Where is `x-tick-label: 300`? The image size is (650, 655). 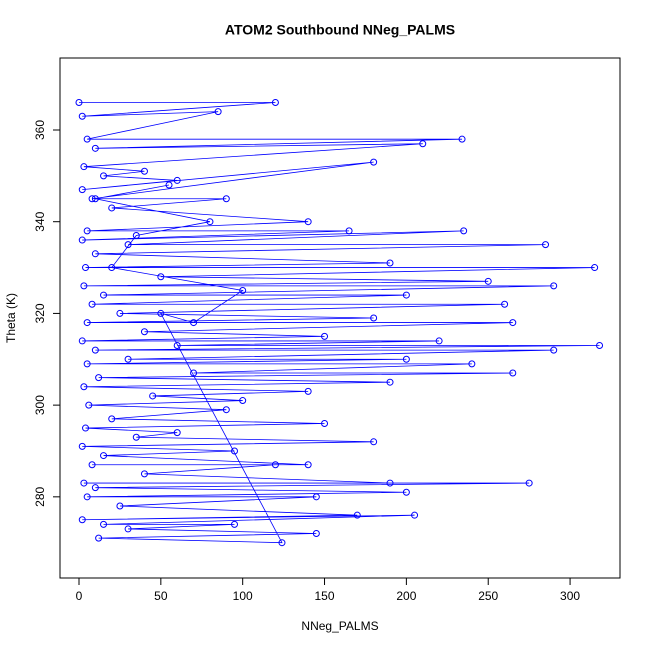 x-tick-label: 300 is located at coordinates (570, 596).